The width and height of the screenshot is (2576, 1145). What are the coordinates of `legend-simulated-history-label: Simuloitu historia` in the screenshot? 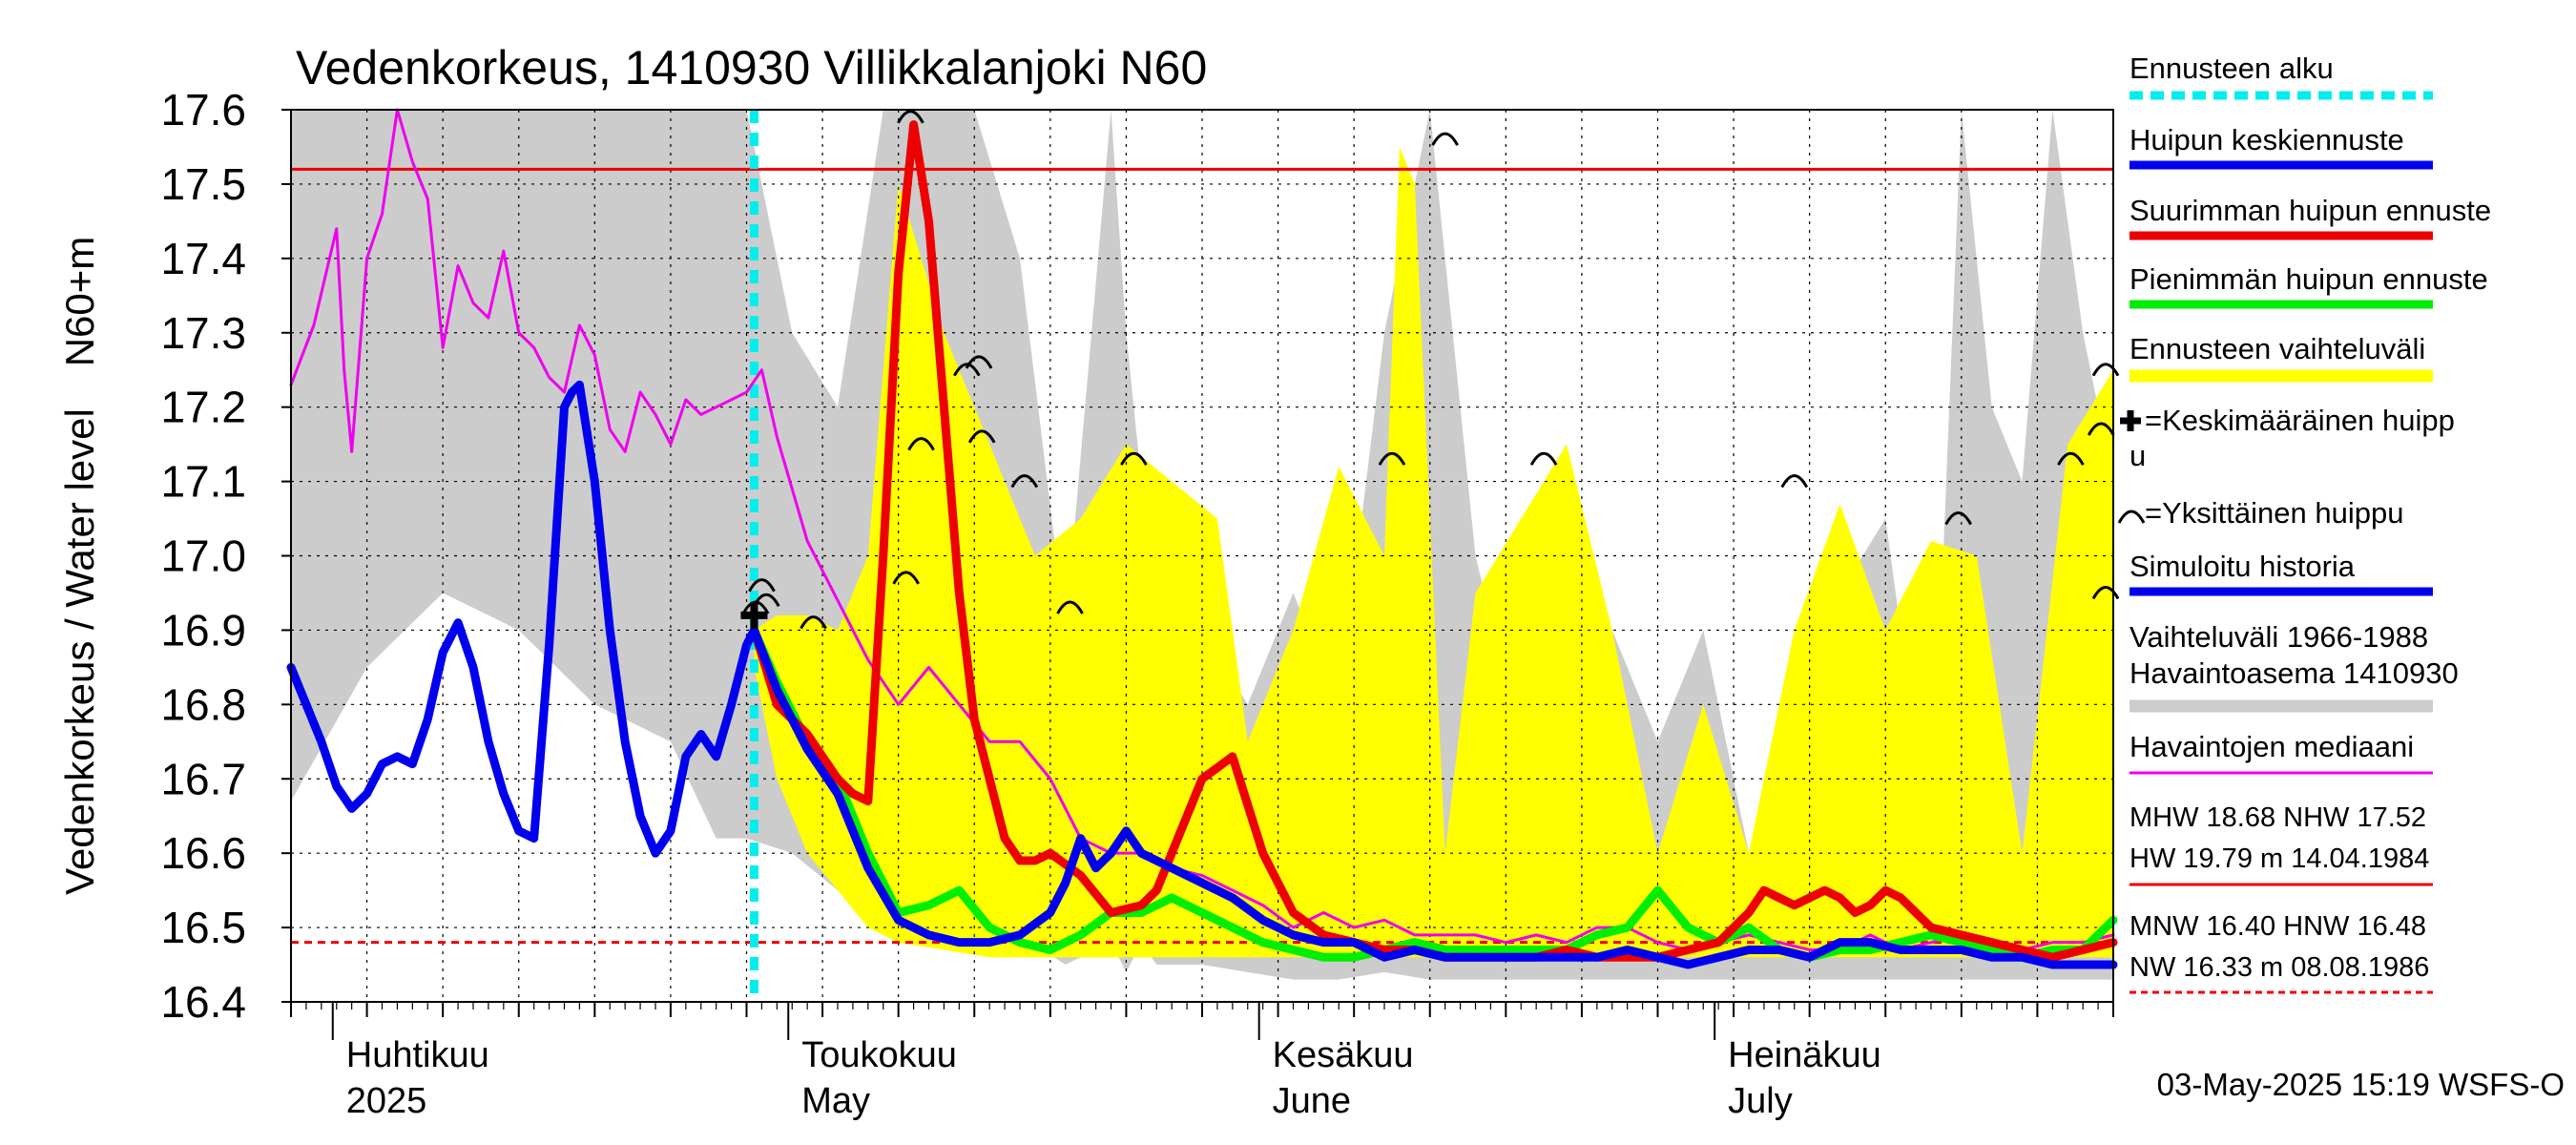 It's located at (2242, 566).